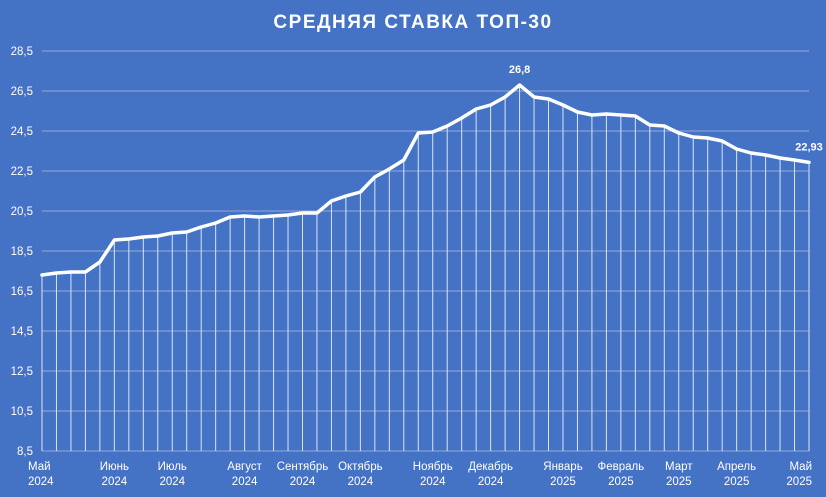 The height and width of the screenshot is (497, 826). Describe the element at coordinates (679, 474) in the screenshot. I see `x-tick-label: Март 2025` at that location.